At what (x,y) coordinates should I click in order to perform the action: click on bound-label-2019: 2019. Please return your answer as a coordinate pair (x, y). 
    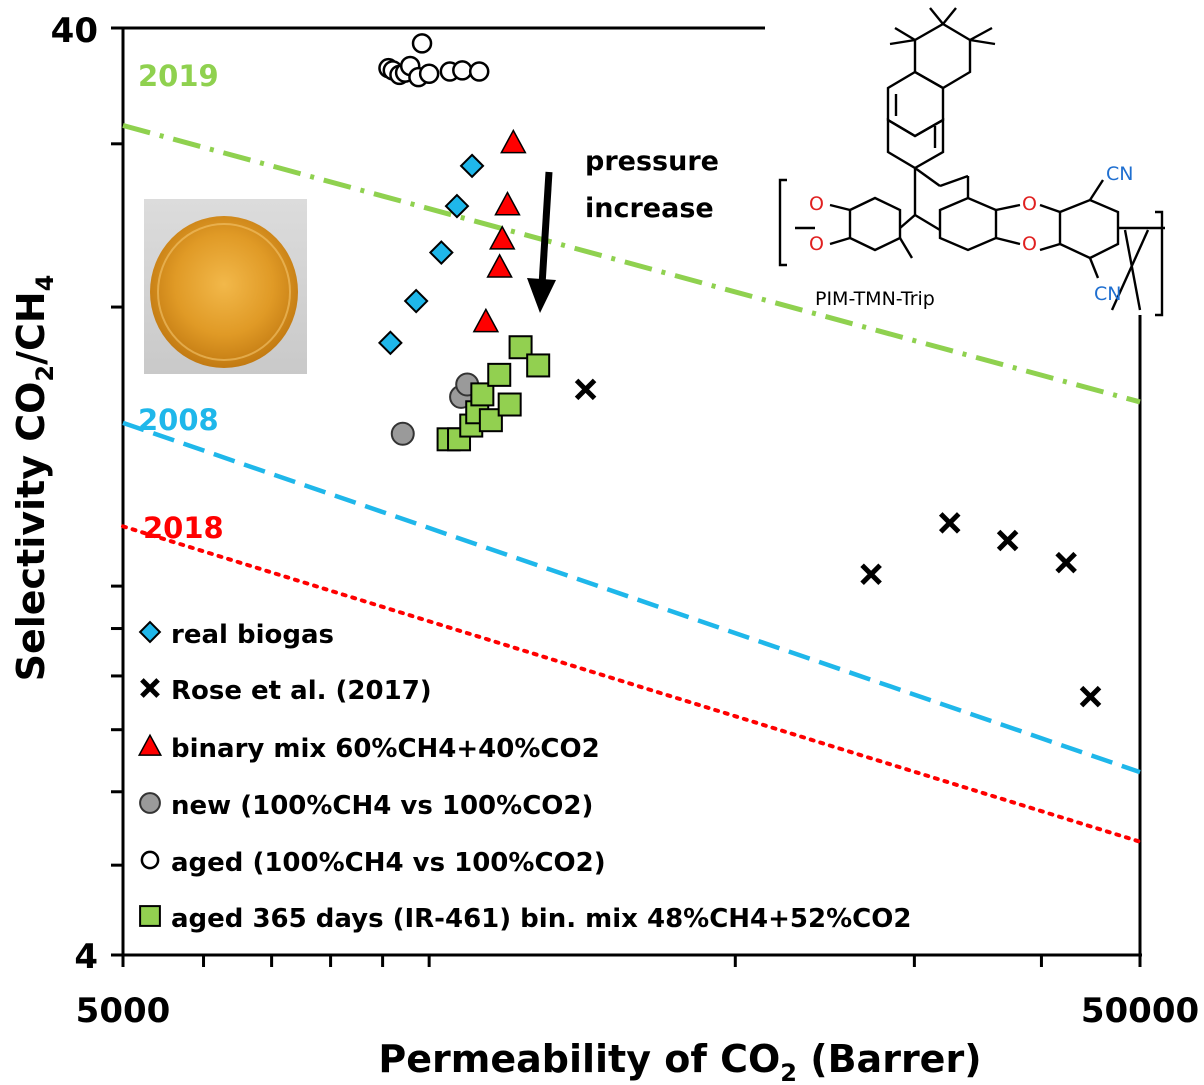
    Looking at the image, I should click on (178, 76).